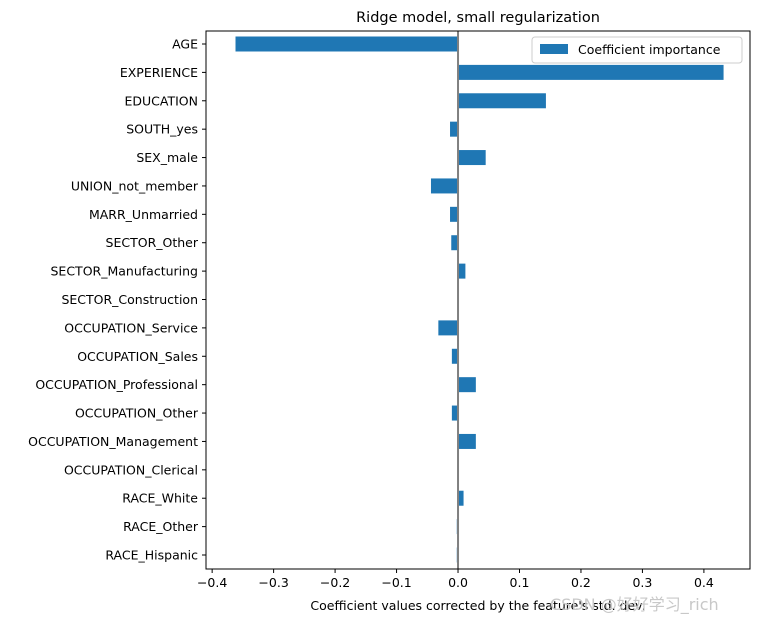 This screenshot has height=622, width=758. I want to click on x-tick-label: −0.1, so click(396, 582).